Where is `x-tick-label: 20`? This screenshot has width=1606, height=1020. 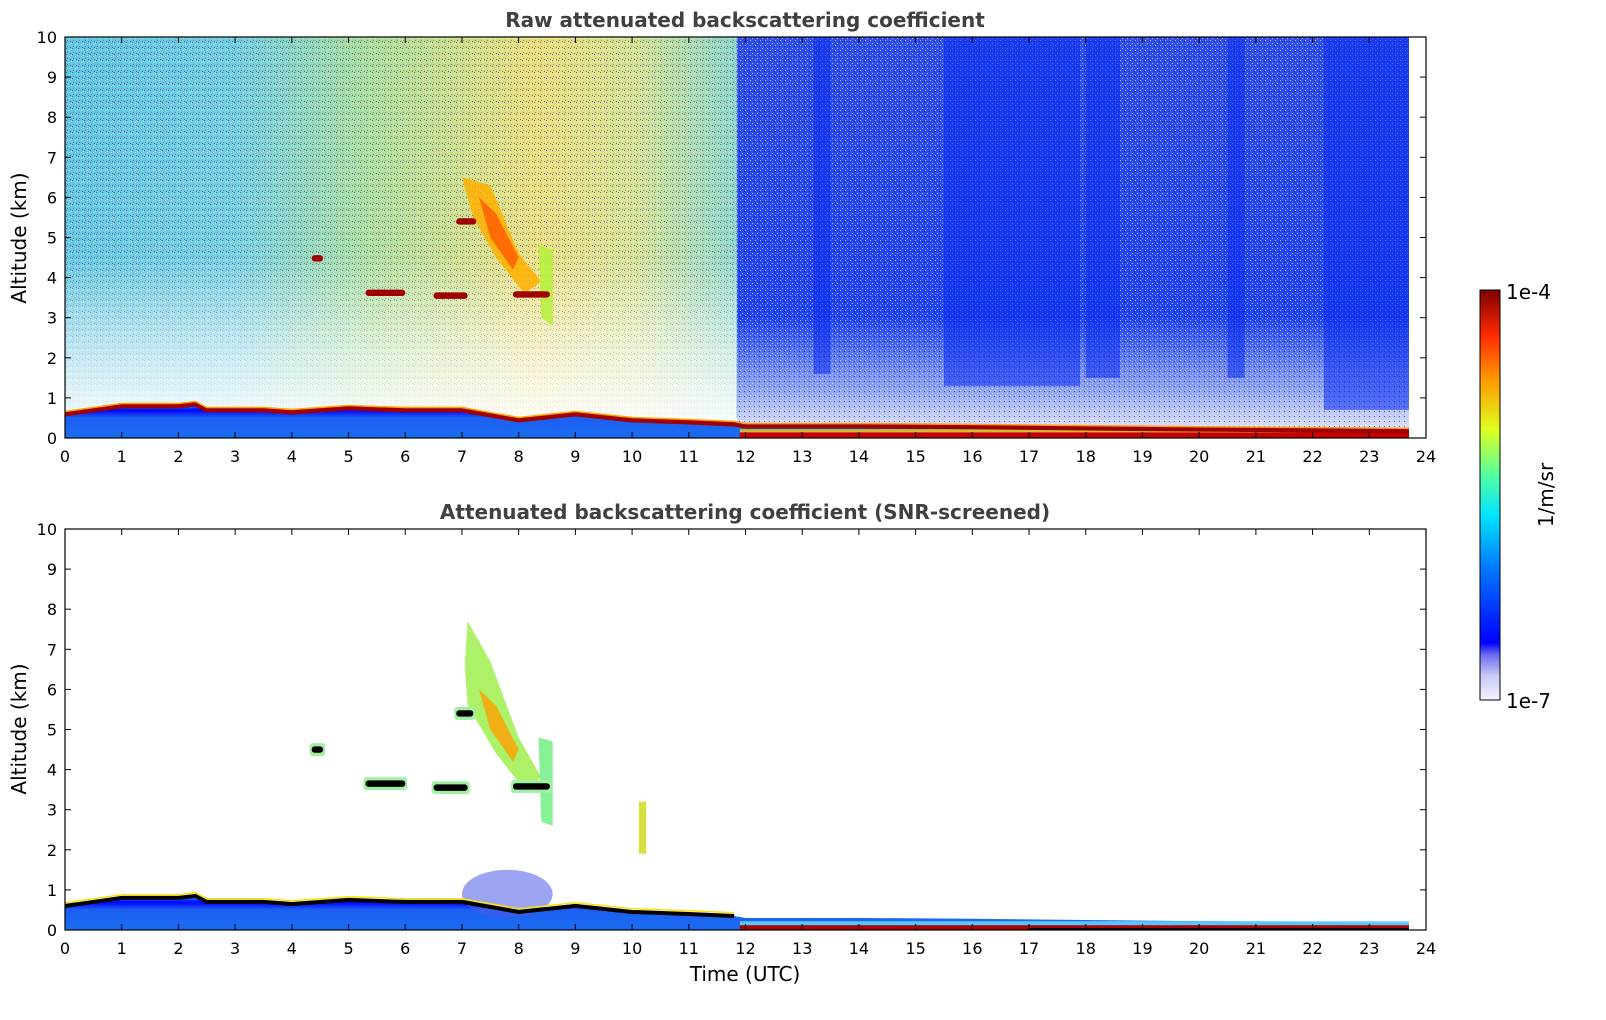 x-tick-label: 20 is located at coordinates (1199, 948).